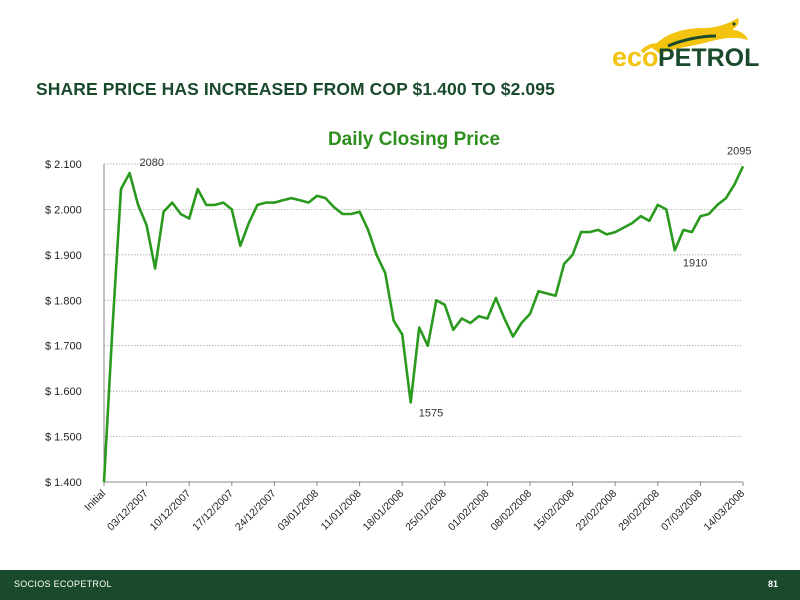 The image size is (800, 600). Describe the element at coordinates (95, 501) in the screenshot. I see `x-tick-label: Initial` at that location.